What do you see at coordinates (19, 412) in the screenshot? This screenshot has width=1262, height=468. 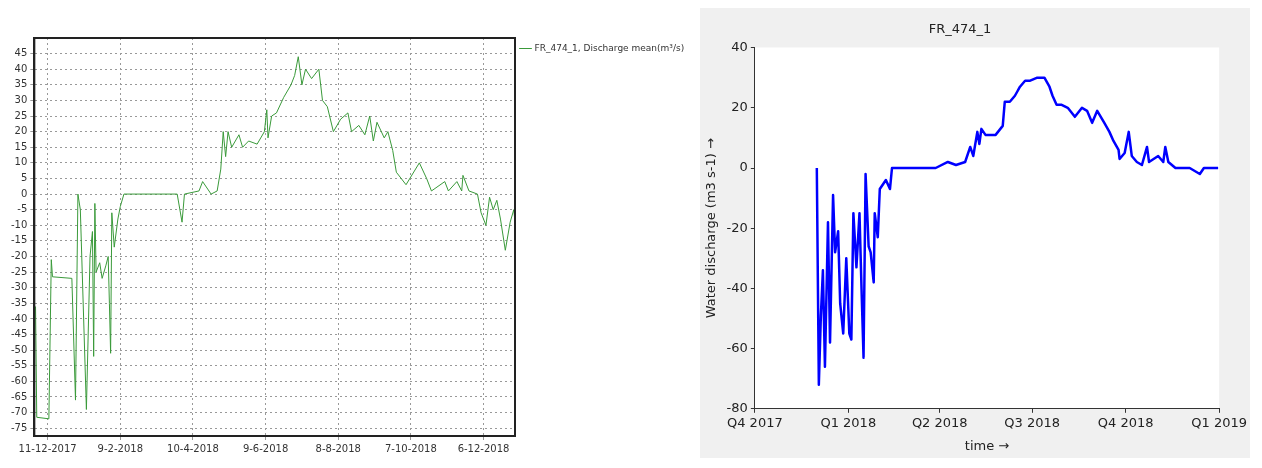 I see `y-tick-label: -70` at bounding box center [19, 412].